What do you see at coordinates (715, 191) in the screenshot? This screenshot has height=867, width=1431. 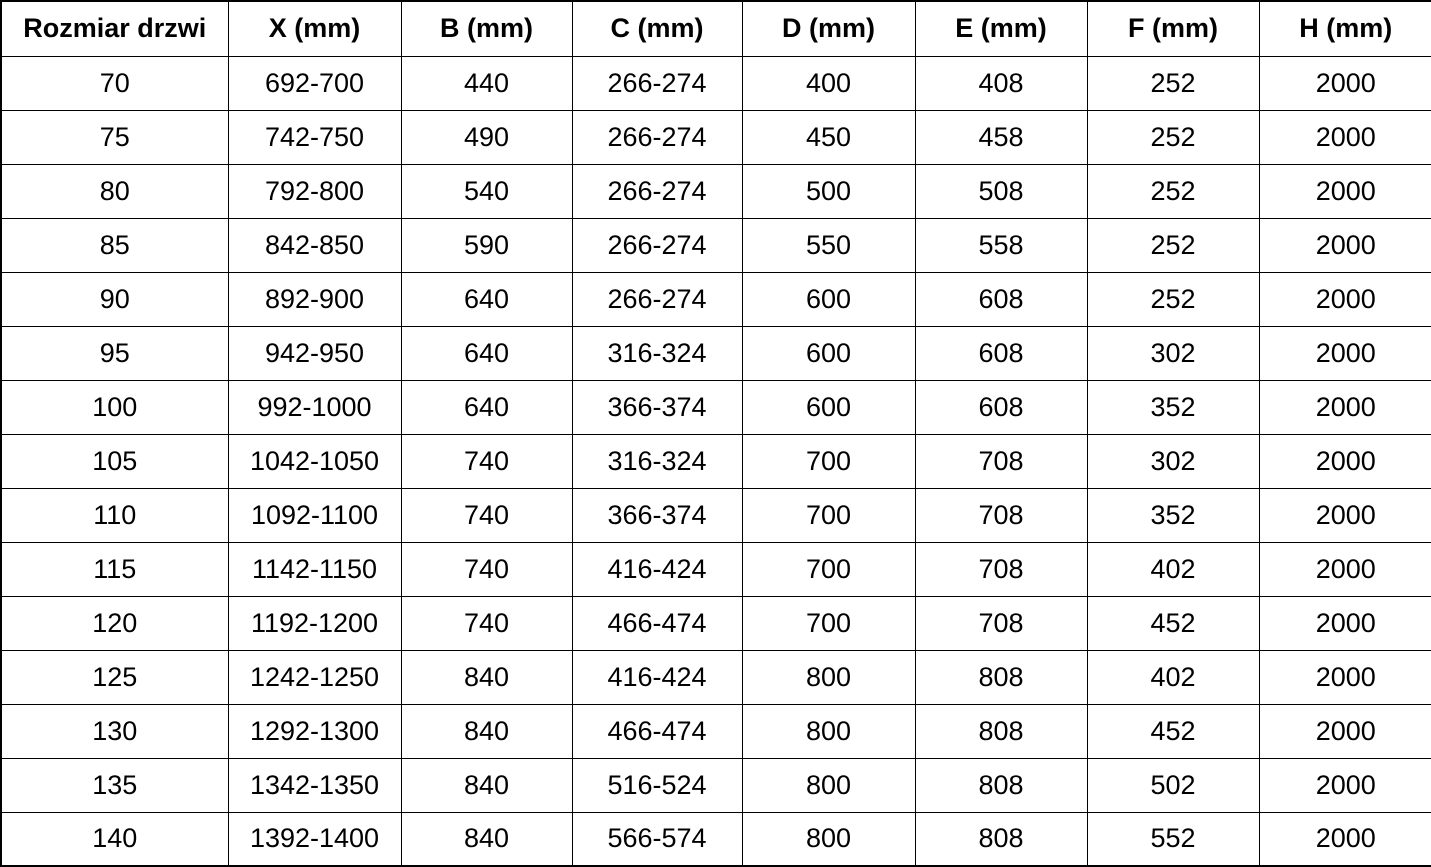 I see `table-row: 80 792-800 540 266-274 500 508 252 2000` at bounding box center [715, 191].